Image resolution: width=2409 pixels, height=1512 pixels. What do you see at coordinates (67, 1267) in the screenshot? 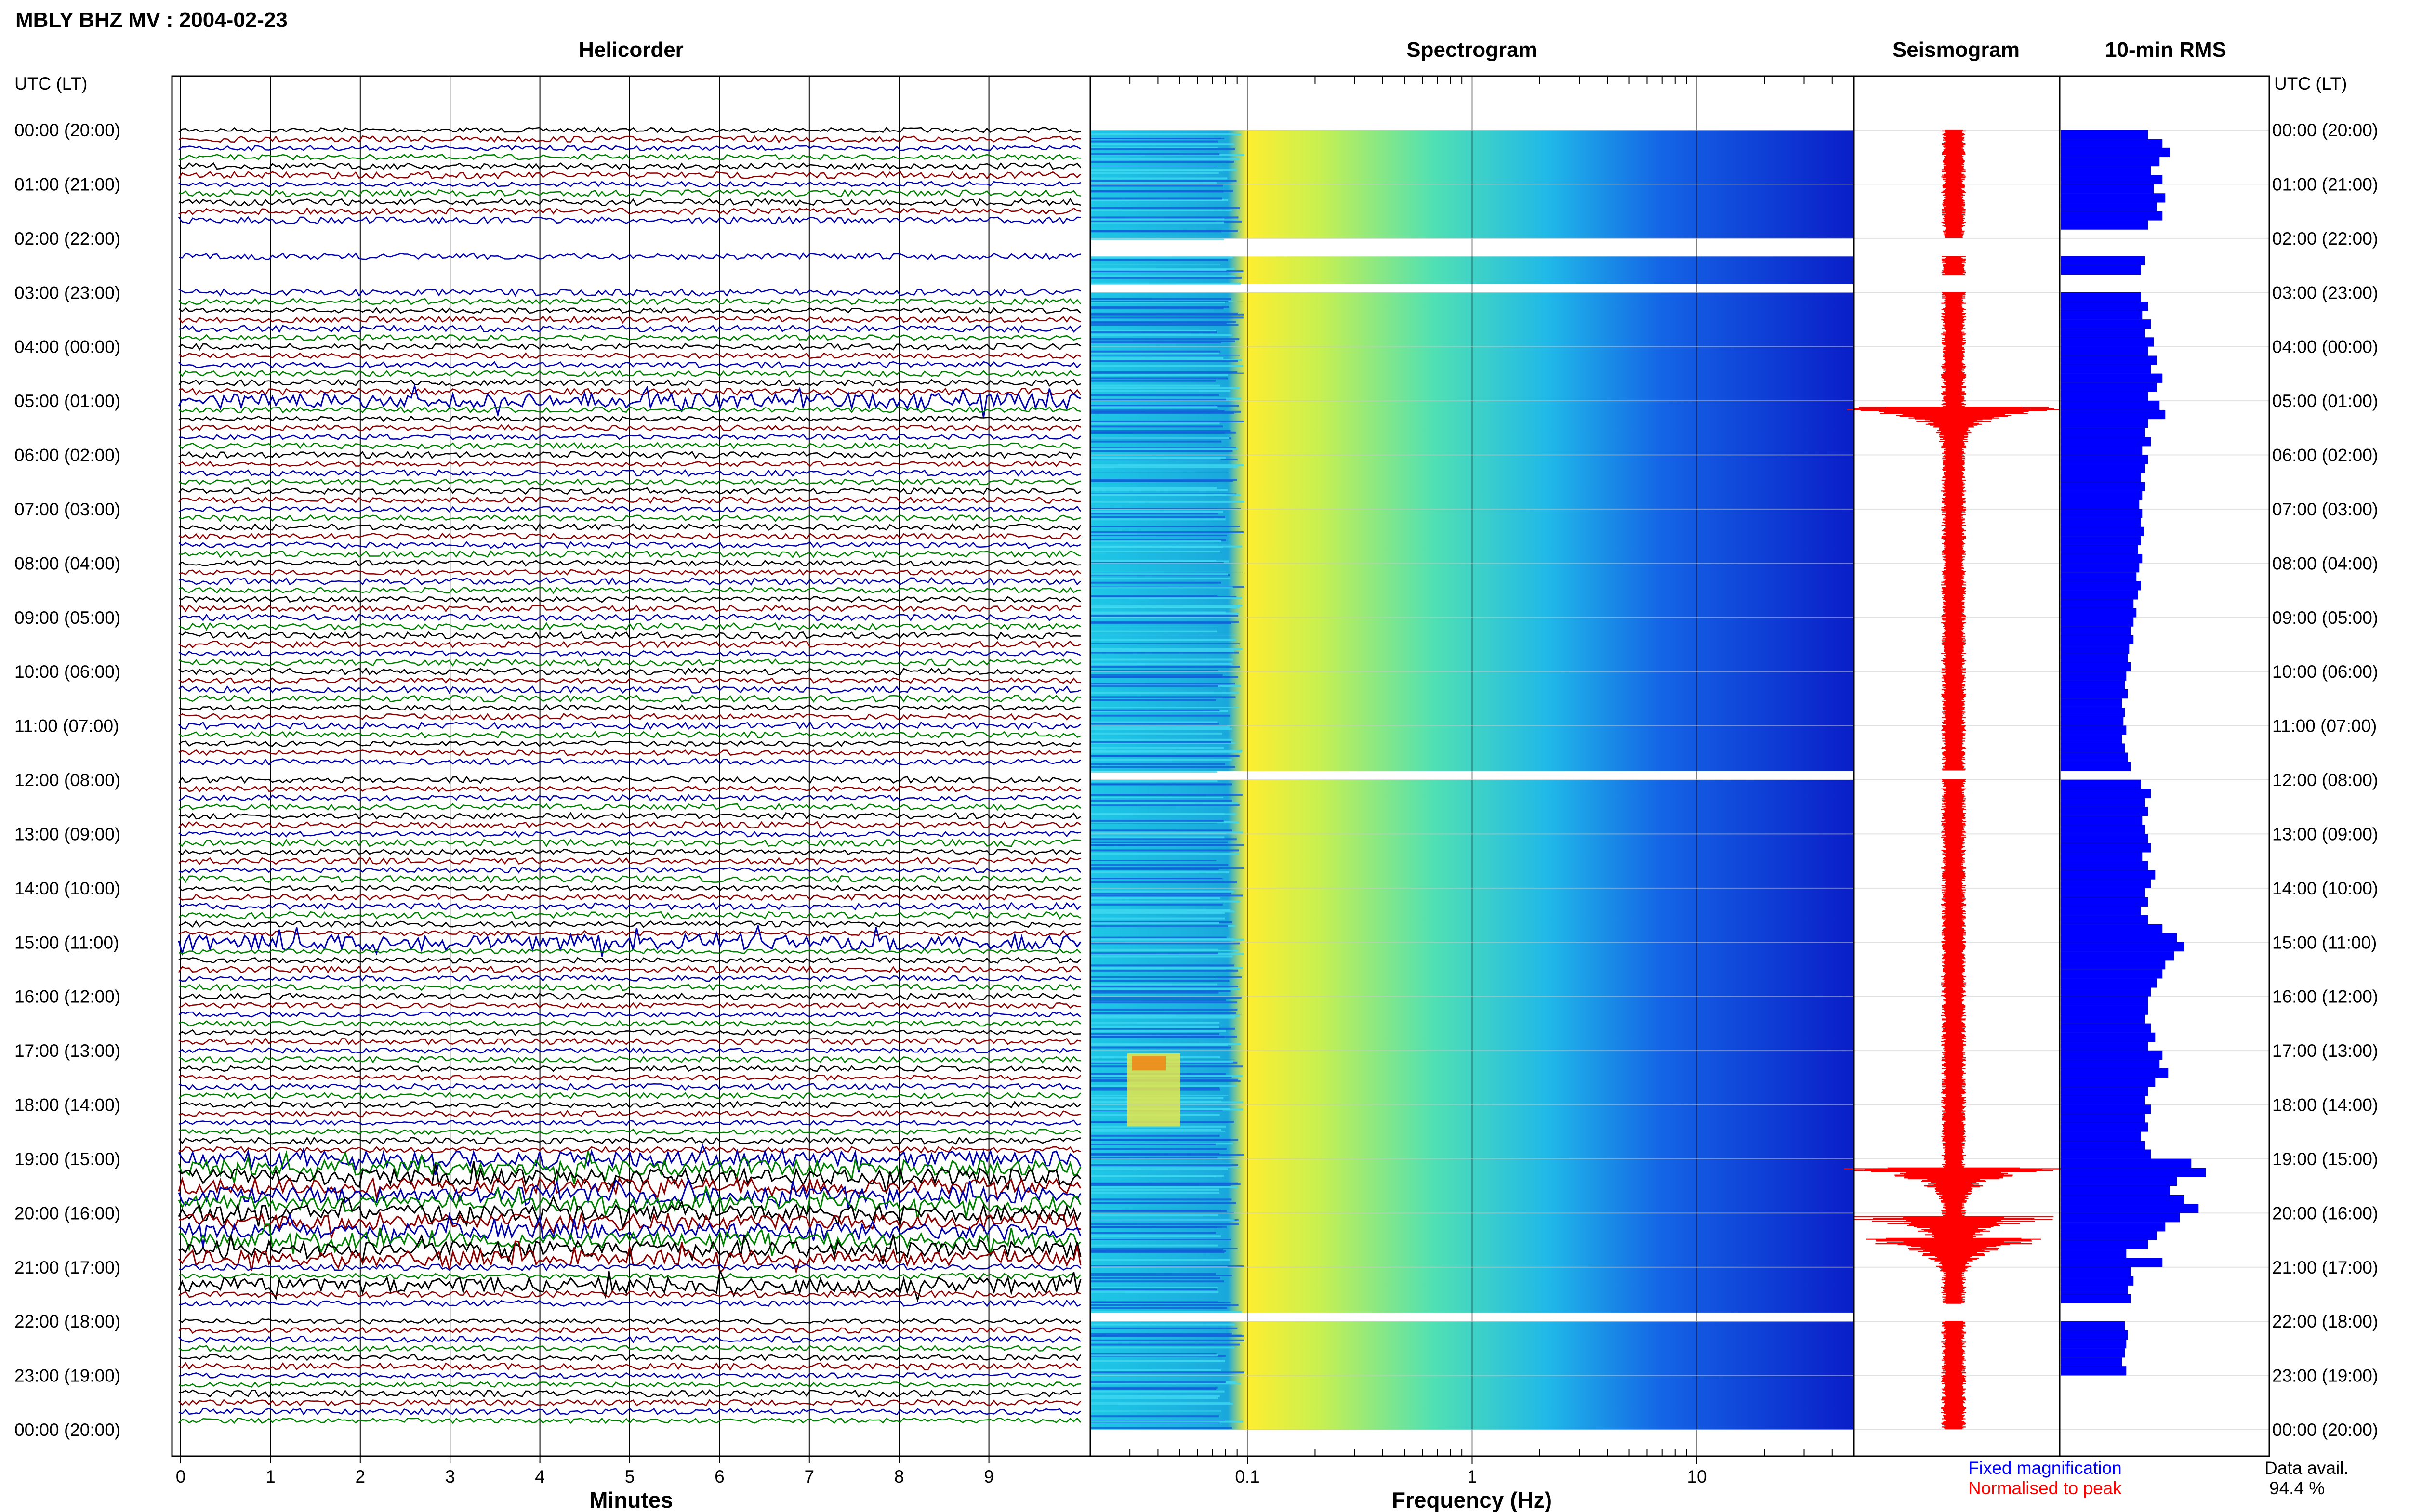
I see `time-label-left: 21:00 (17:00)` at bounding box center [67, 1267].